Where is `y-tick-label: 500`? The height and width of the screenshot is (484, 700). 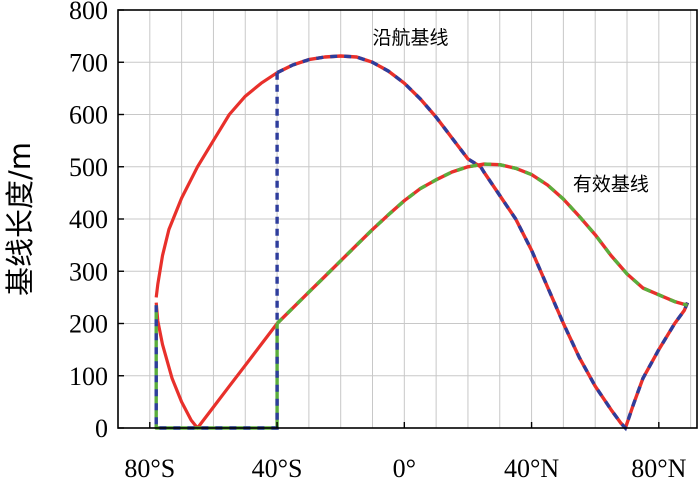 y-tick-label: 500 is located at coordinates (88, 167).